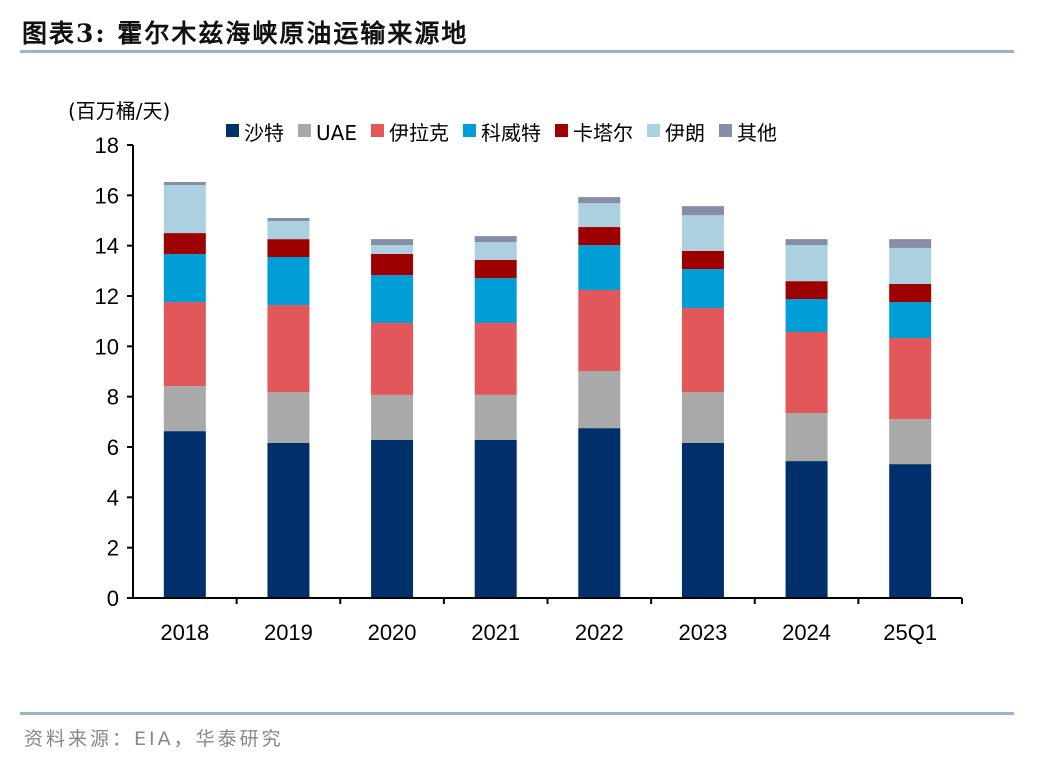 The height and width of the screenshot is (760, 1048). Describe the element at coordinates (603, 133) in the screenshot. I see `legend-label: 卡塔尔` at that location.